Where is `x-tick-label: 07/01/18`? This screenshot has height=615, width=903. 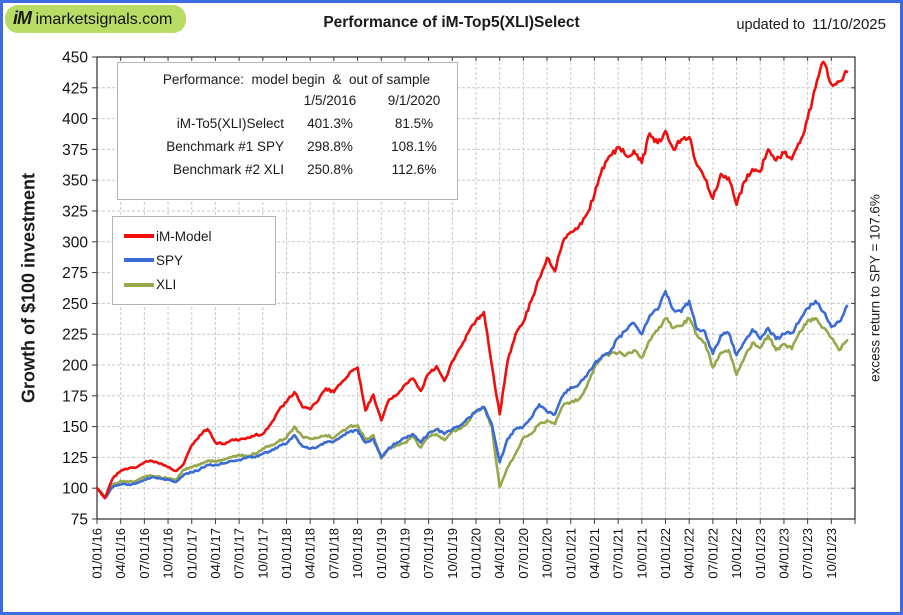 x-tick-label: 07/01/18 is located at coordinates (333, 553).